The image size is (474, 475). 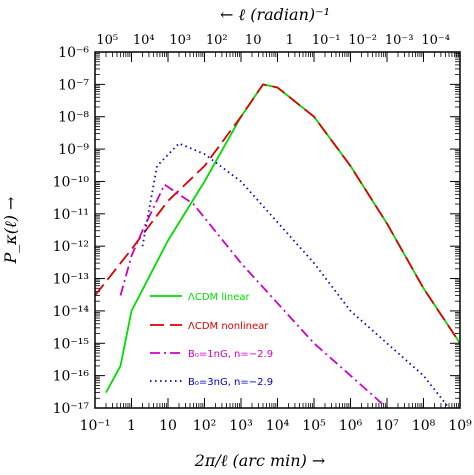 What do you see at coordinates (362, 40) in the screenshot?
I see `top-tick-label: 10⁻²` at bounding box center [362, 40].